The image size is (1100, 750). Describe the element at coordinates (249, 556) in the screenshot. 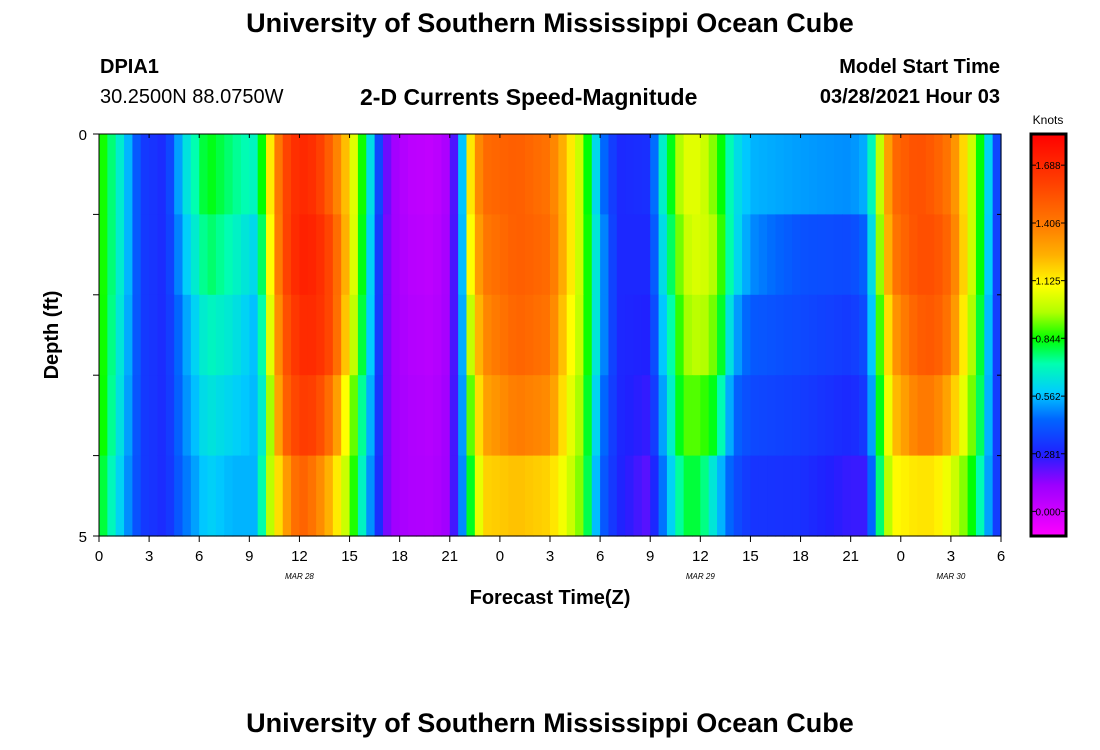

I see `x-tick-label: 9` at that location.